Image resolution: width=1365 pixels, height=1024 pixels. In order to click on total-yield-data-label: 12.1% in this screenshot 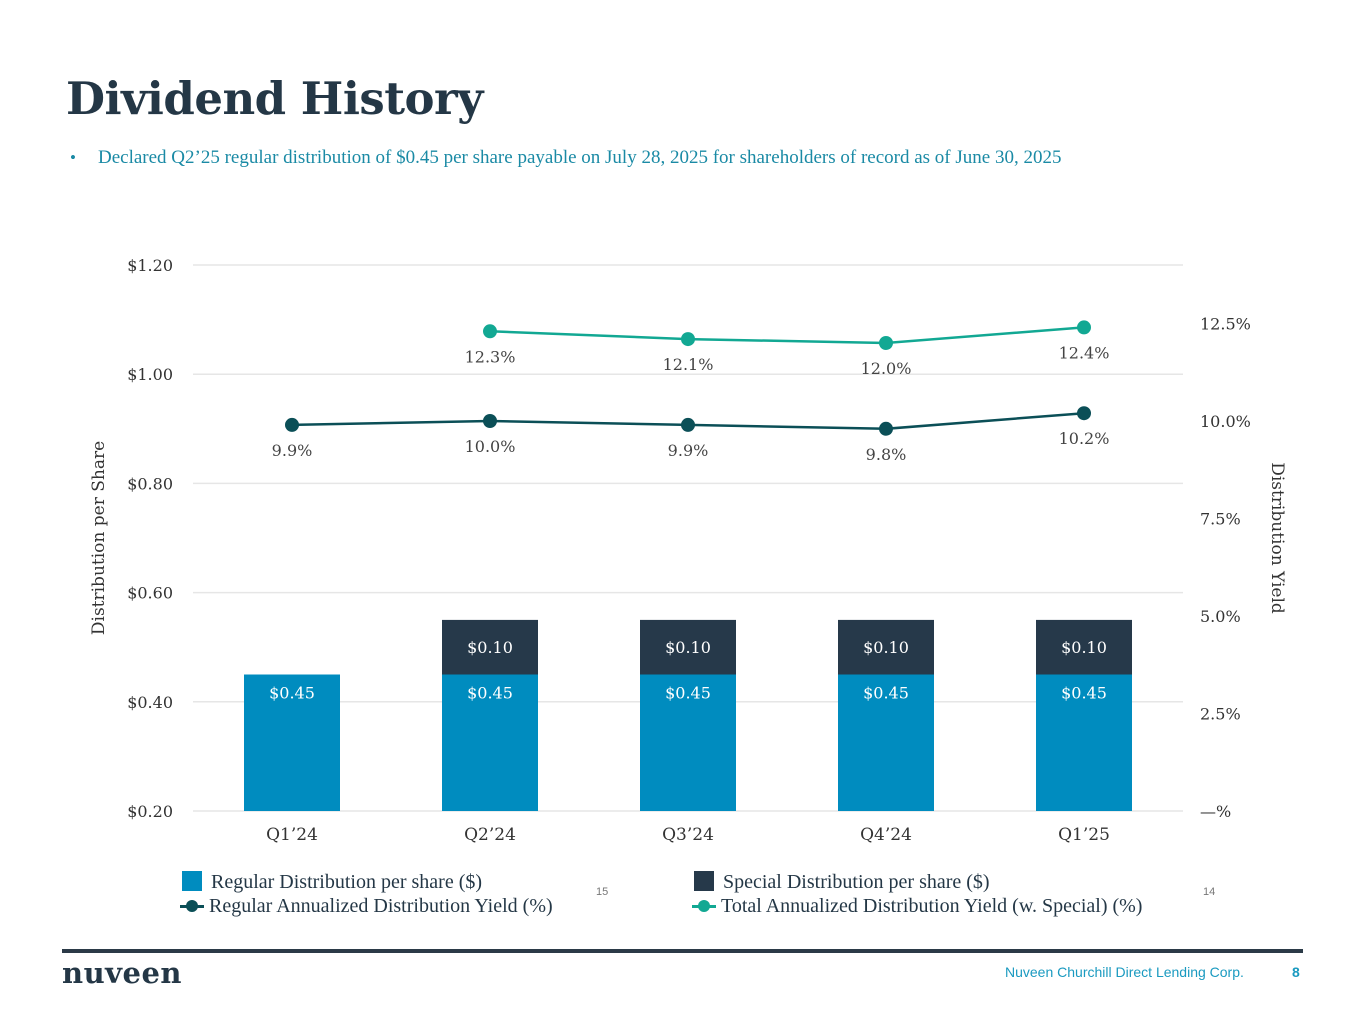, I will do `click(688, 364)`.